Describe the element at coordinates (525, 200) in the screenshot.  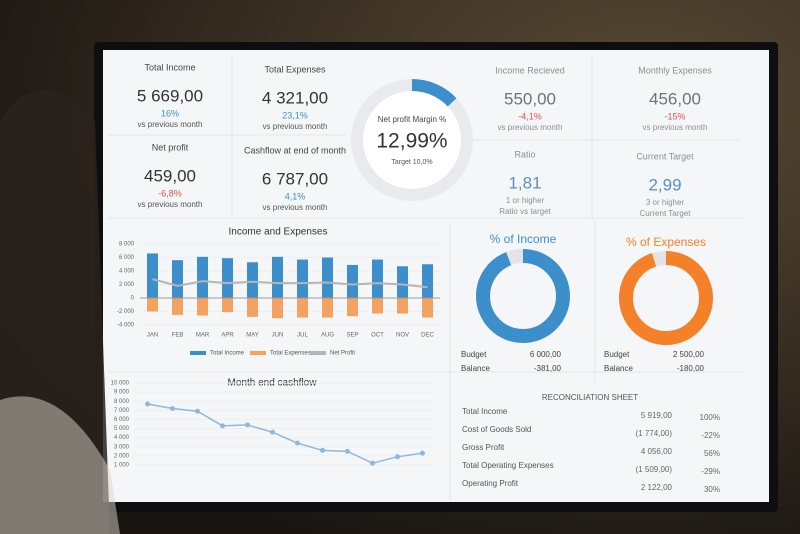
I see `kpi-note: 1 or higher` at that location.